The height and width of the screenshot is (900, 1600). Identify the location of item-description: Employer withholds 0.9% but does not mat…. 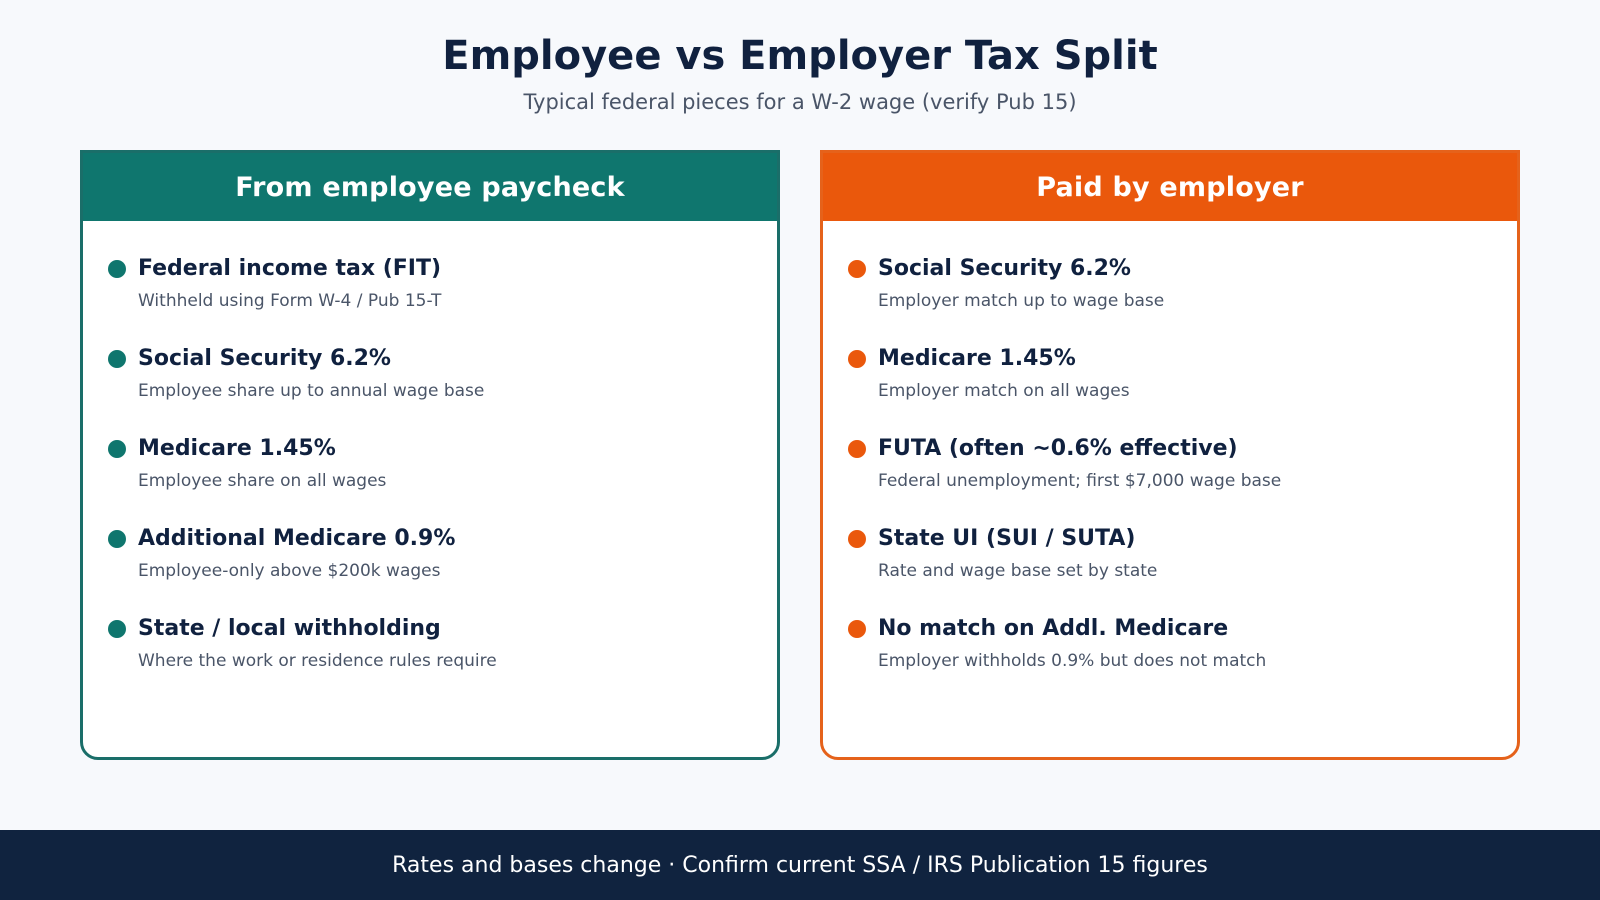
(1072, 661).